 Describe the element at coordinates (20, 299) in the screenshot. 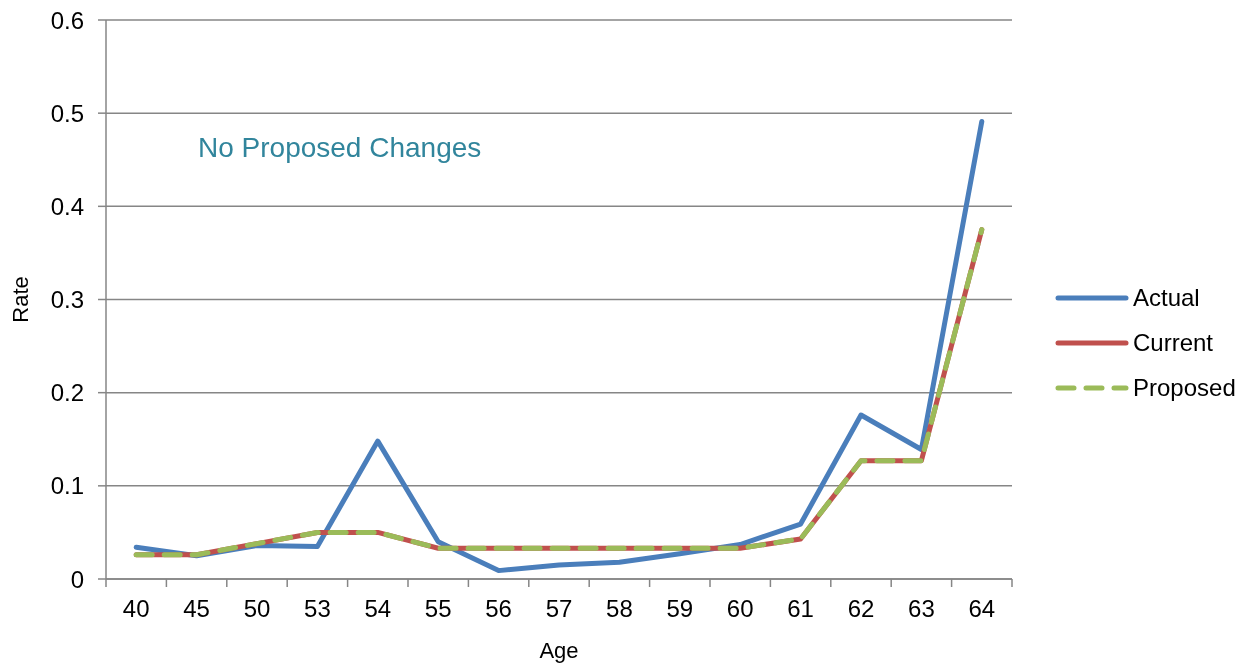

I see `y-axis-title: Rate` at that location.